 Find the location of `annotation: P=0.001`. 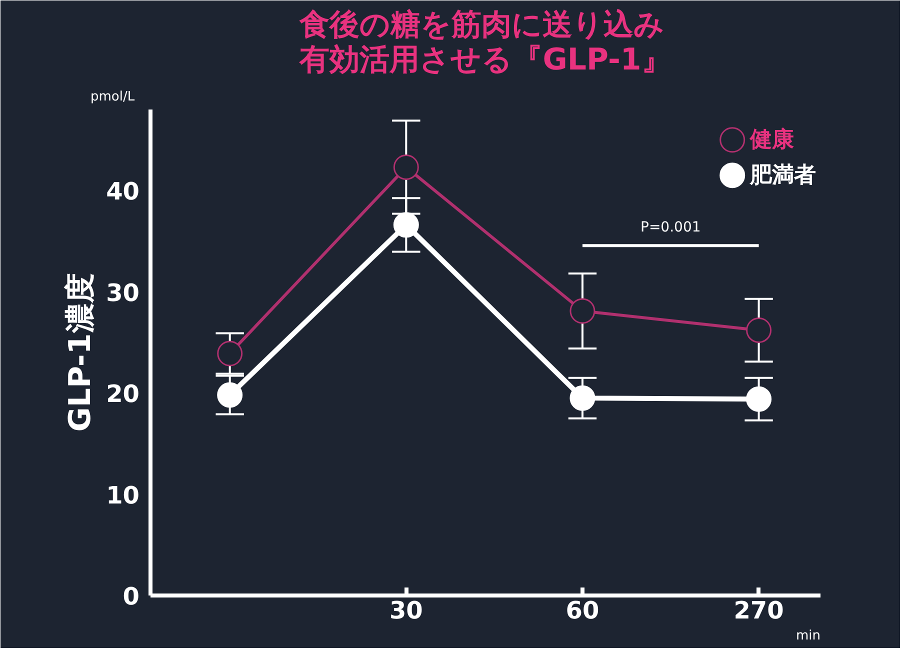

annotation: P=0.001 is located at coordinates (670, 227).